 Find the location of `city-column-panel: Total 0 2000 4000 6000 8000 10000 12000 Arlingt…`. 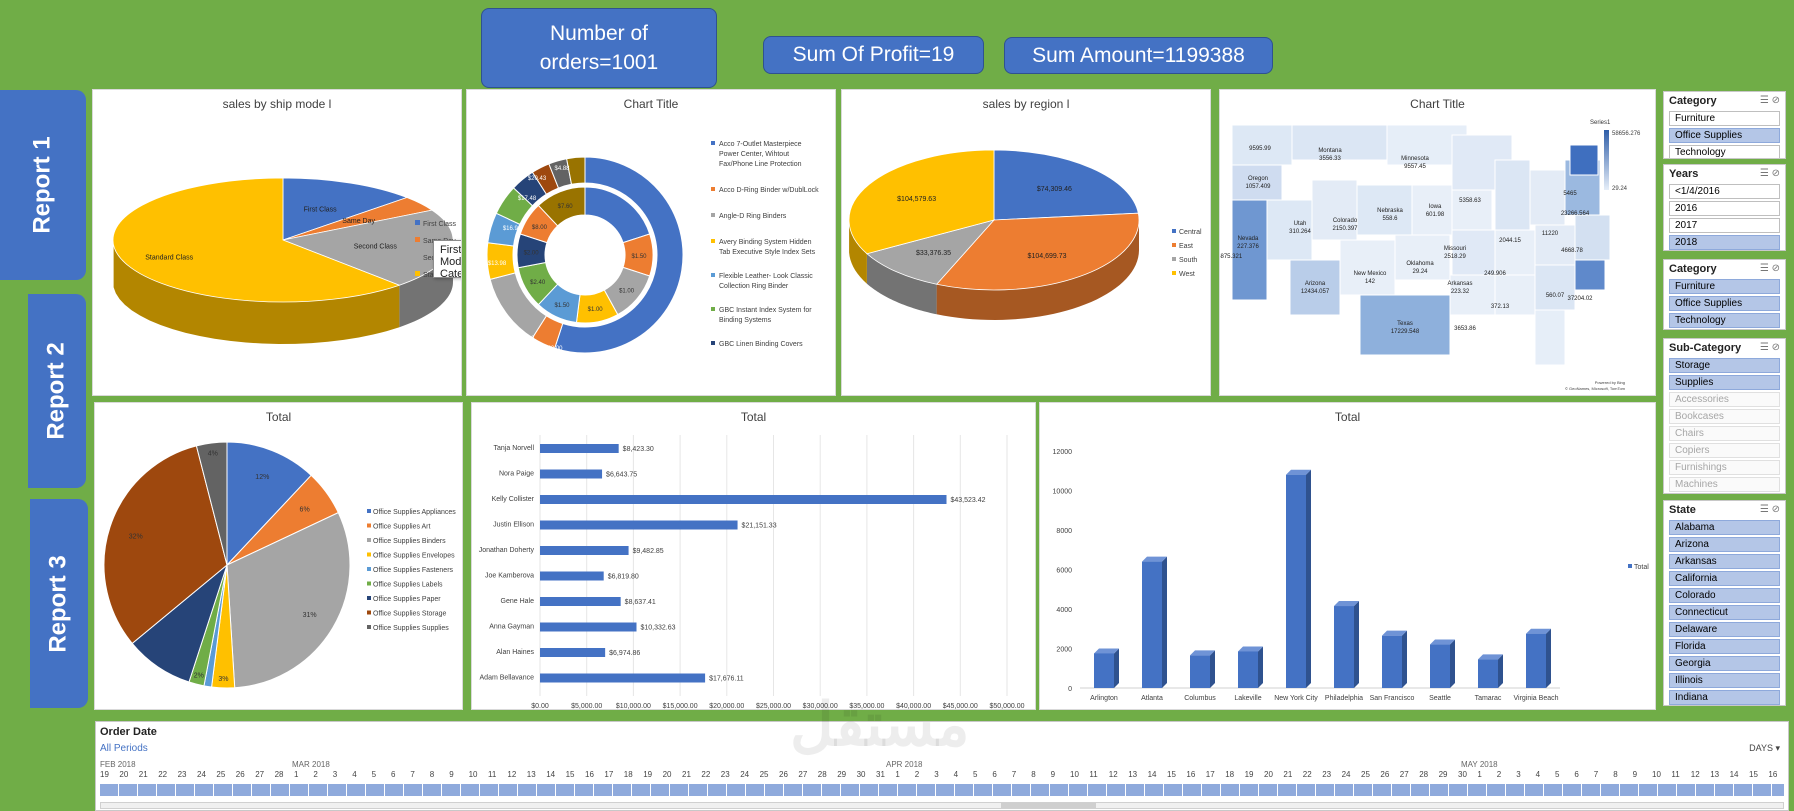

city-column-panel: Total 0 2000 4000 6000 8000 10000 12000 Arlingt… is located at coordinates (1347, 556).